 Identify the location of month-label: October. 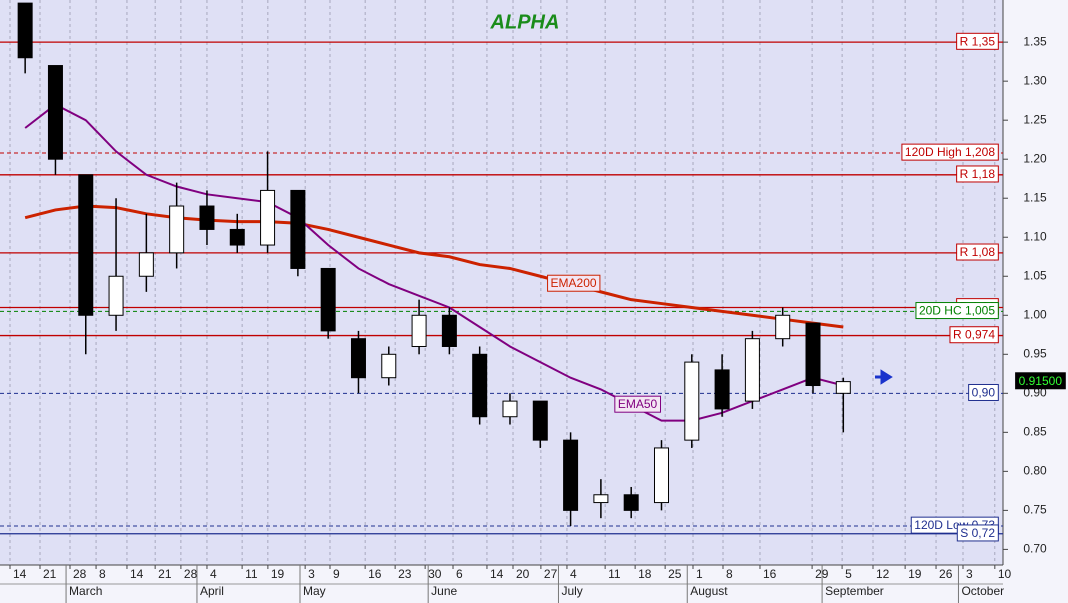
(982, 591).